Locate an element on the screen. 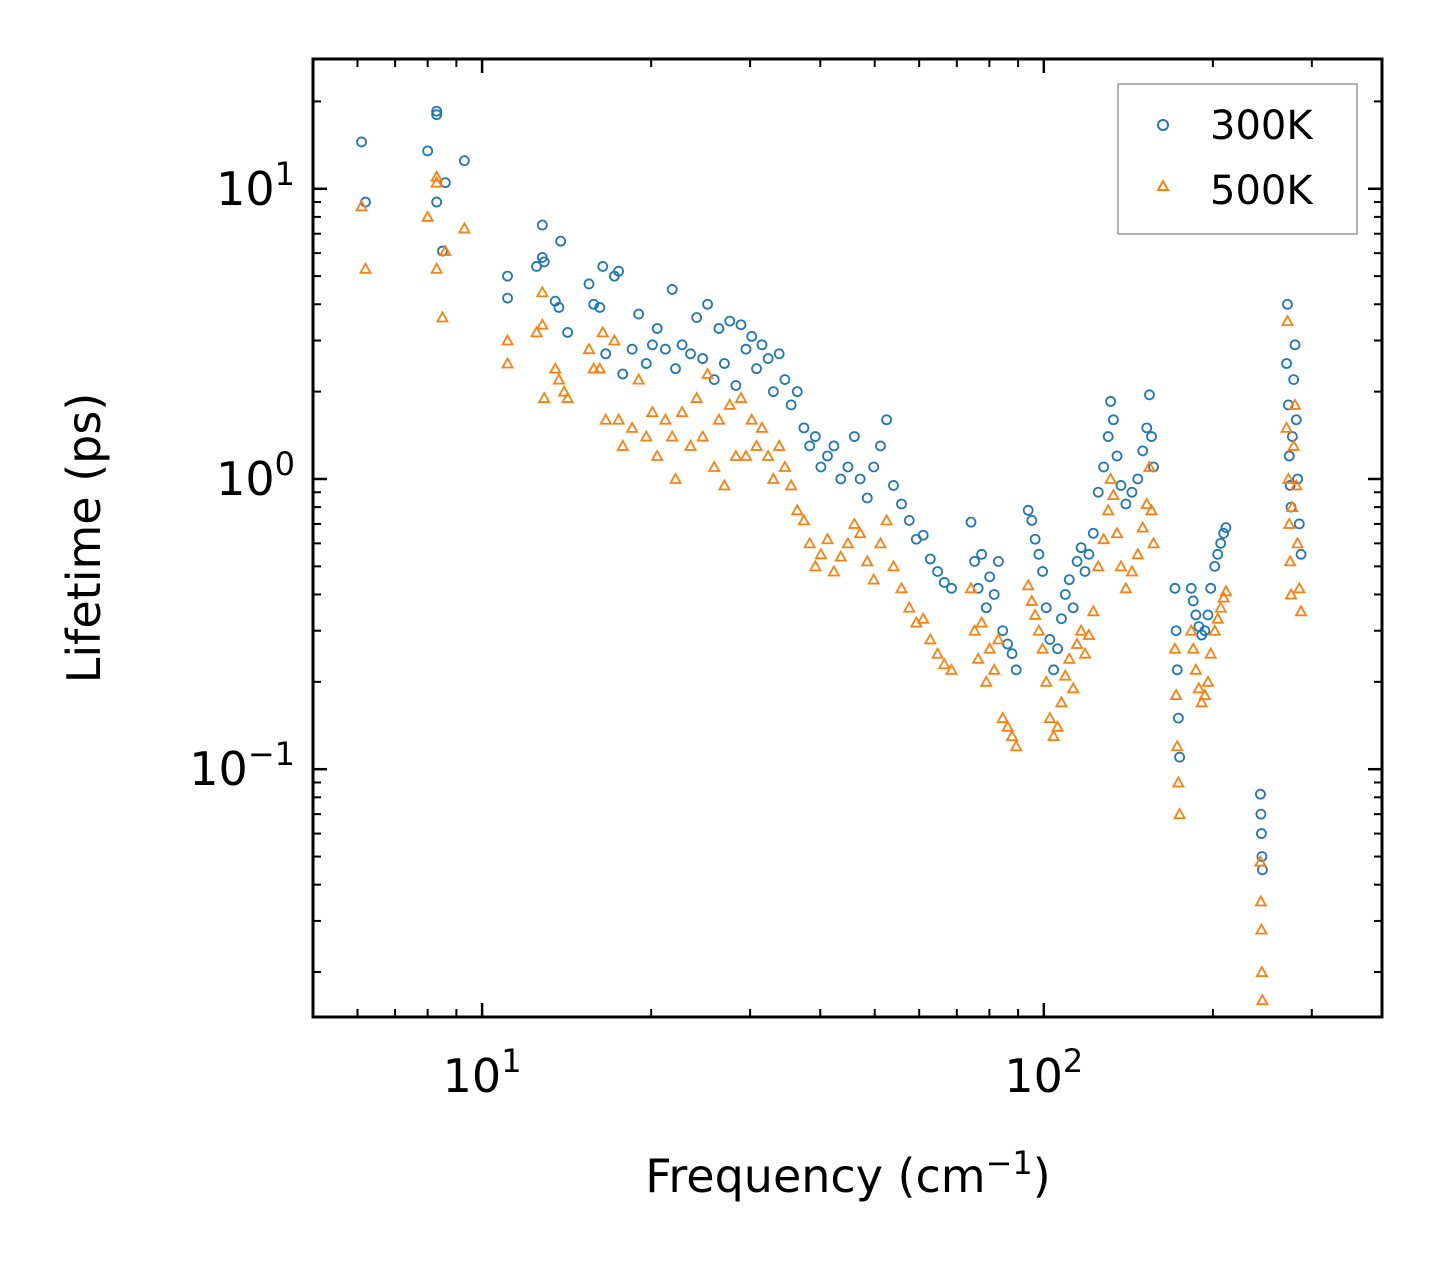 The height and width of the screenshot is (1265, 1442). legend-label-300k: 300K is located at coordinates (1262, 126).